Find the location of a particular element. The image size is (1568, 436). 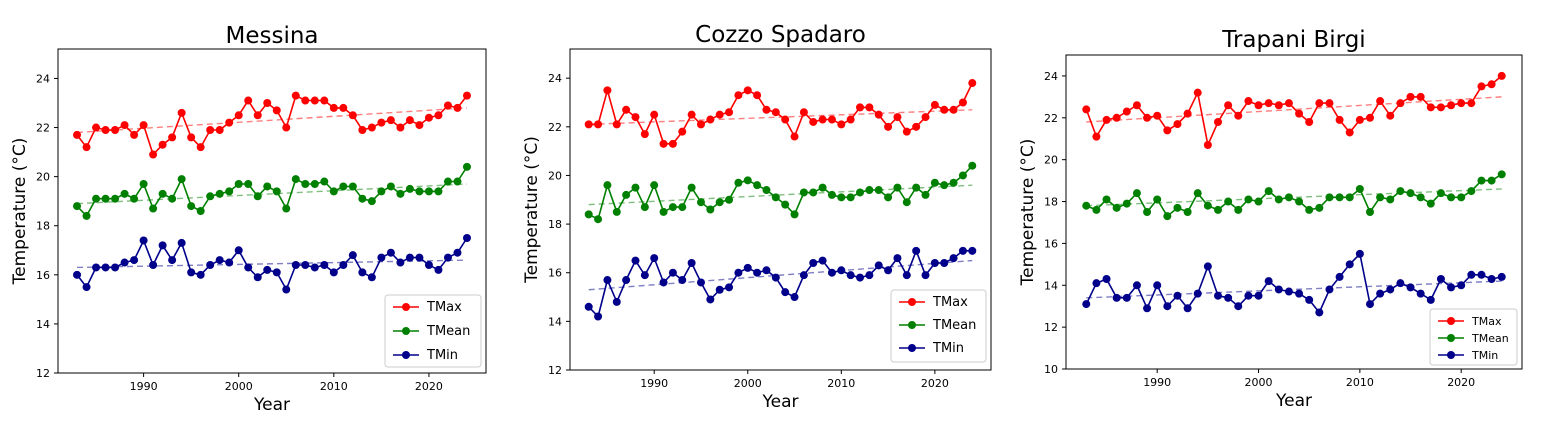

legend-label: TMax is located at coordinates (444, 307).